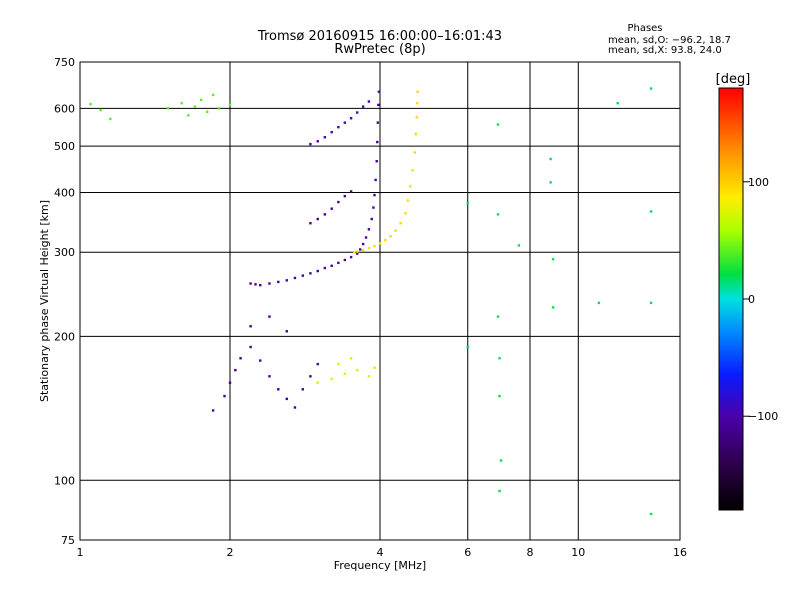 The height and width of the screenshot is (600, 800). I want to click on chart-title: Tromsø 20160915 16:00:00–16:01:43, so click(379, 36).